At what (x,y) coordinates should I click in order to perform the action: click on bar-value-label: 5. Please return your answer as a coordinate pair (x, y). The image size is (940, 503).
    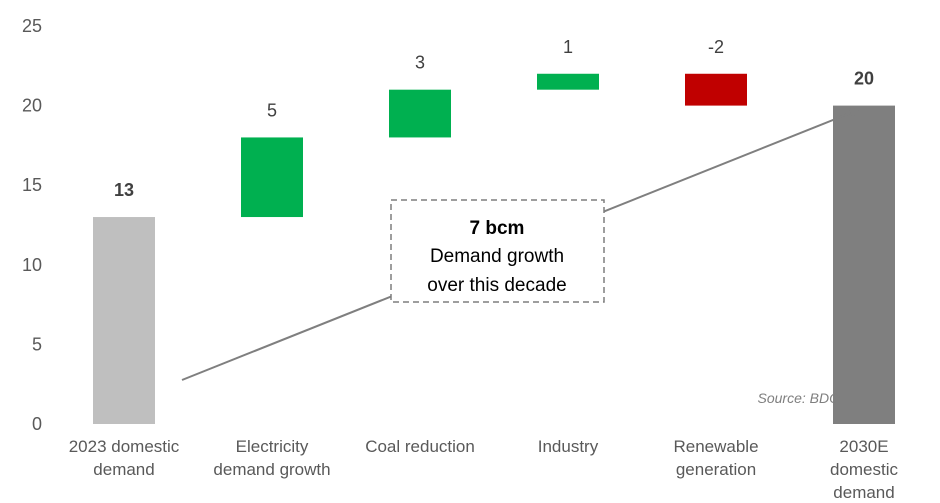
    Looking at the image, I should click on (272, 110).